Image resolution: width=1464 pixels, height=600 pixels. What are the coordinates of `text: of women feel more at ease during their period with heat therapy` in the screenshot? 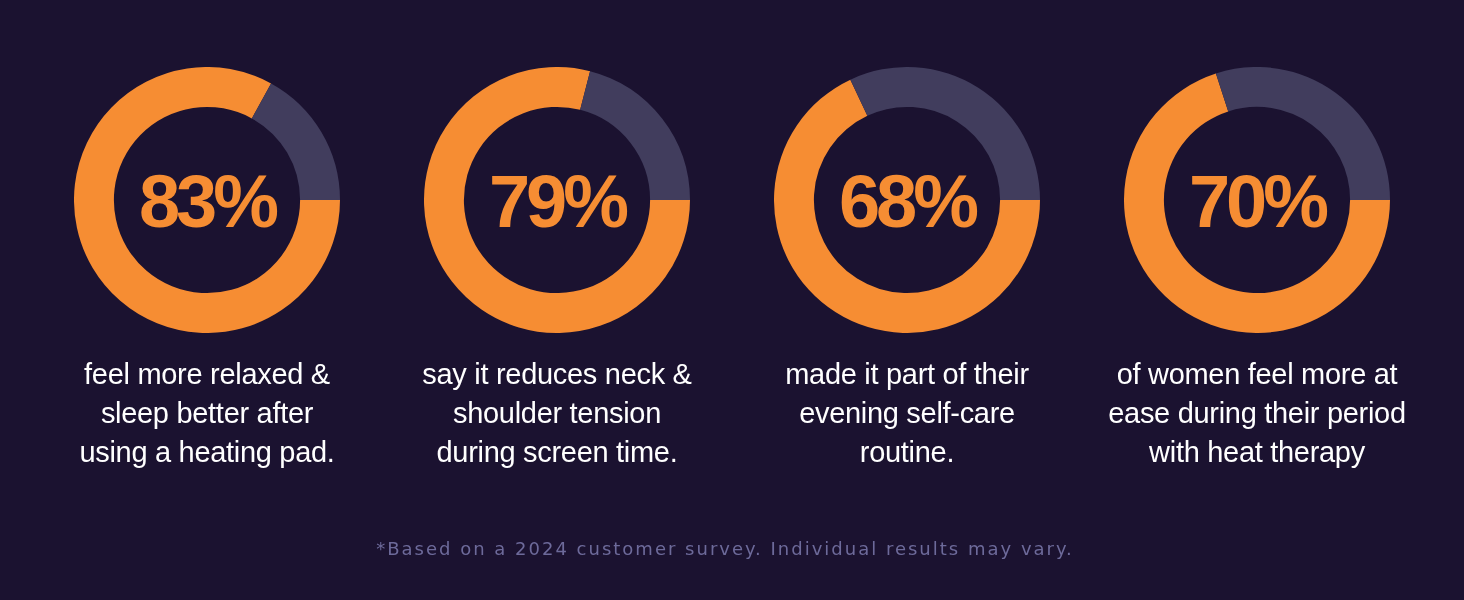 It's located at (1257, 413).